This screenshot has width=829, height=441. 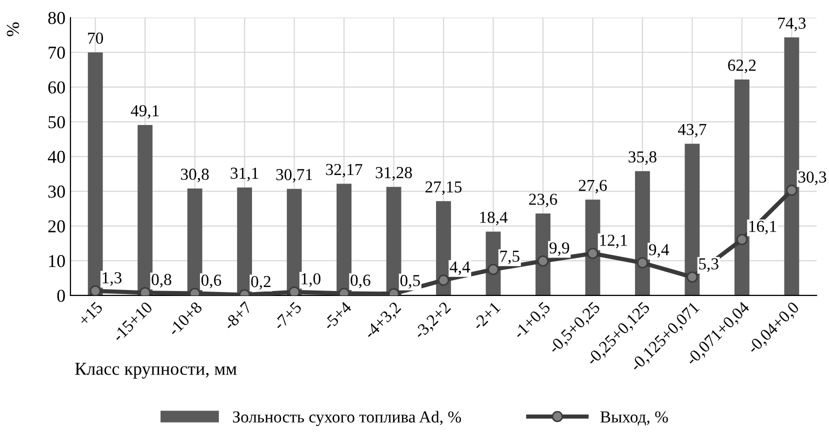 What do you see at coordinates (311, 280) in the screenshot?
I see `data-label: 1,0` at bounding box center [311, 280].